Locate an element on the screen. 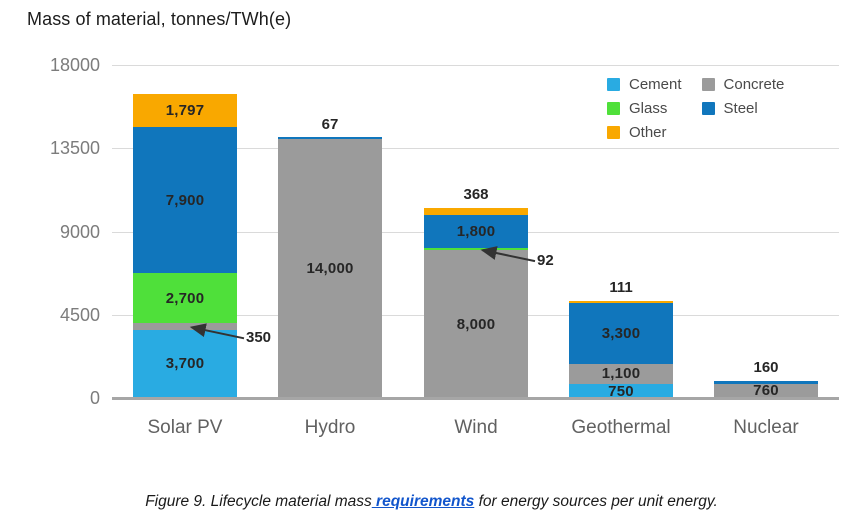 The image size is (863, 531). caption-prefix: Figure 9. Lifecycle material mass is located at coordinates (258, 501).